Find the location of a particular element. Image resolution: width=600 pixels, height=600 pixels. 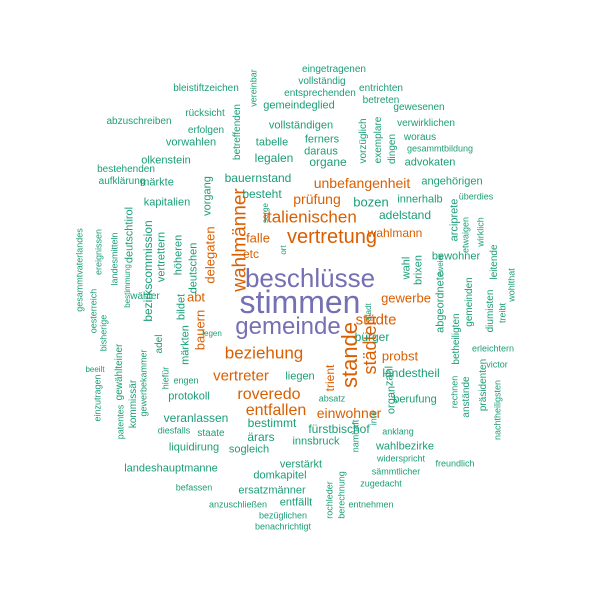

cloud-word: vertreter is located at coordinates (241, 376).